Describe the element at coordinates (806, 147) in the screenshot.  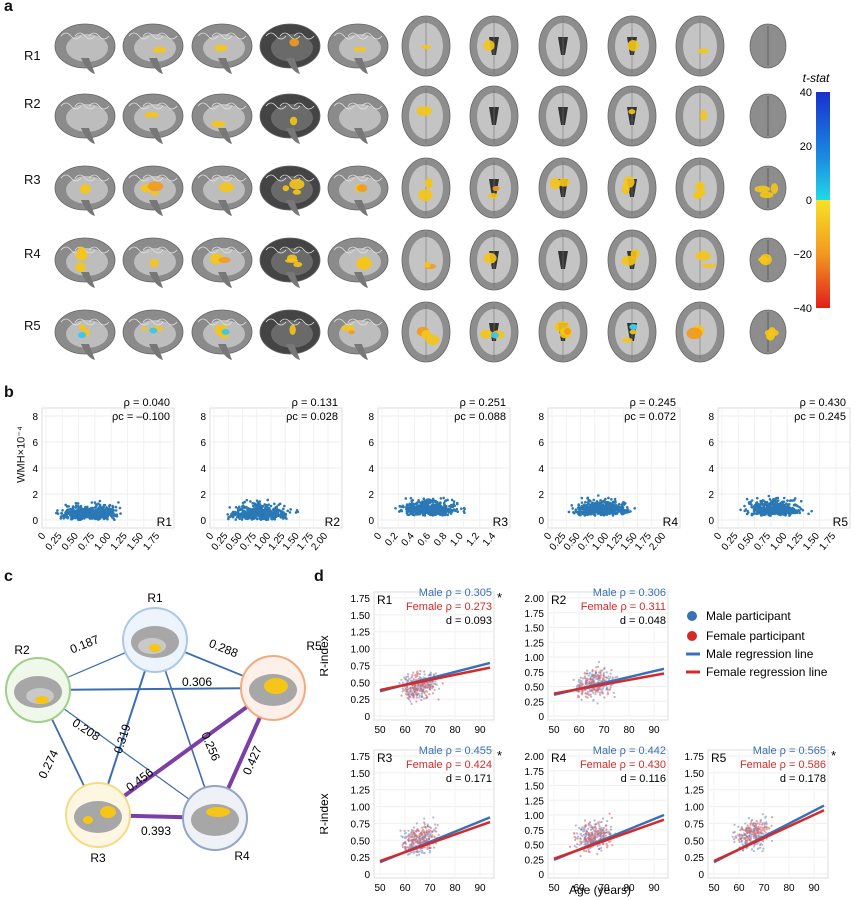
I see `colorbar-tick: 20` at that location.